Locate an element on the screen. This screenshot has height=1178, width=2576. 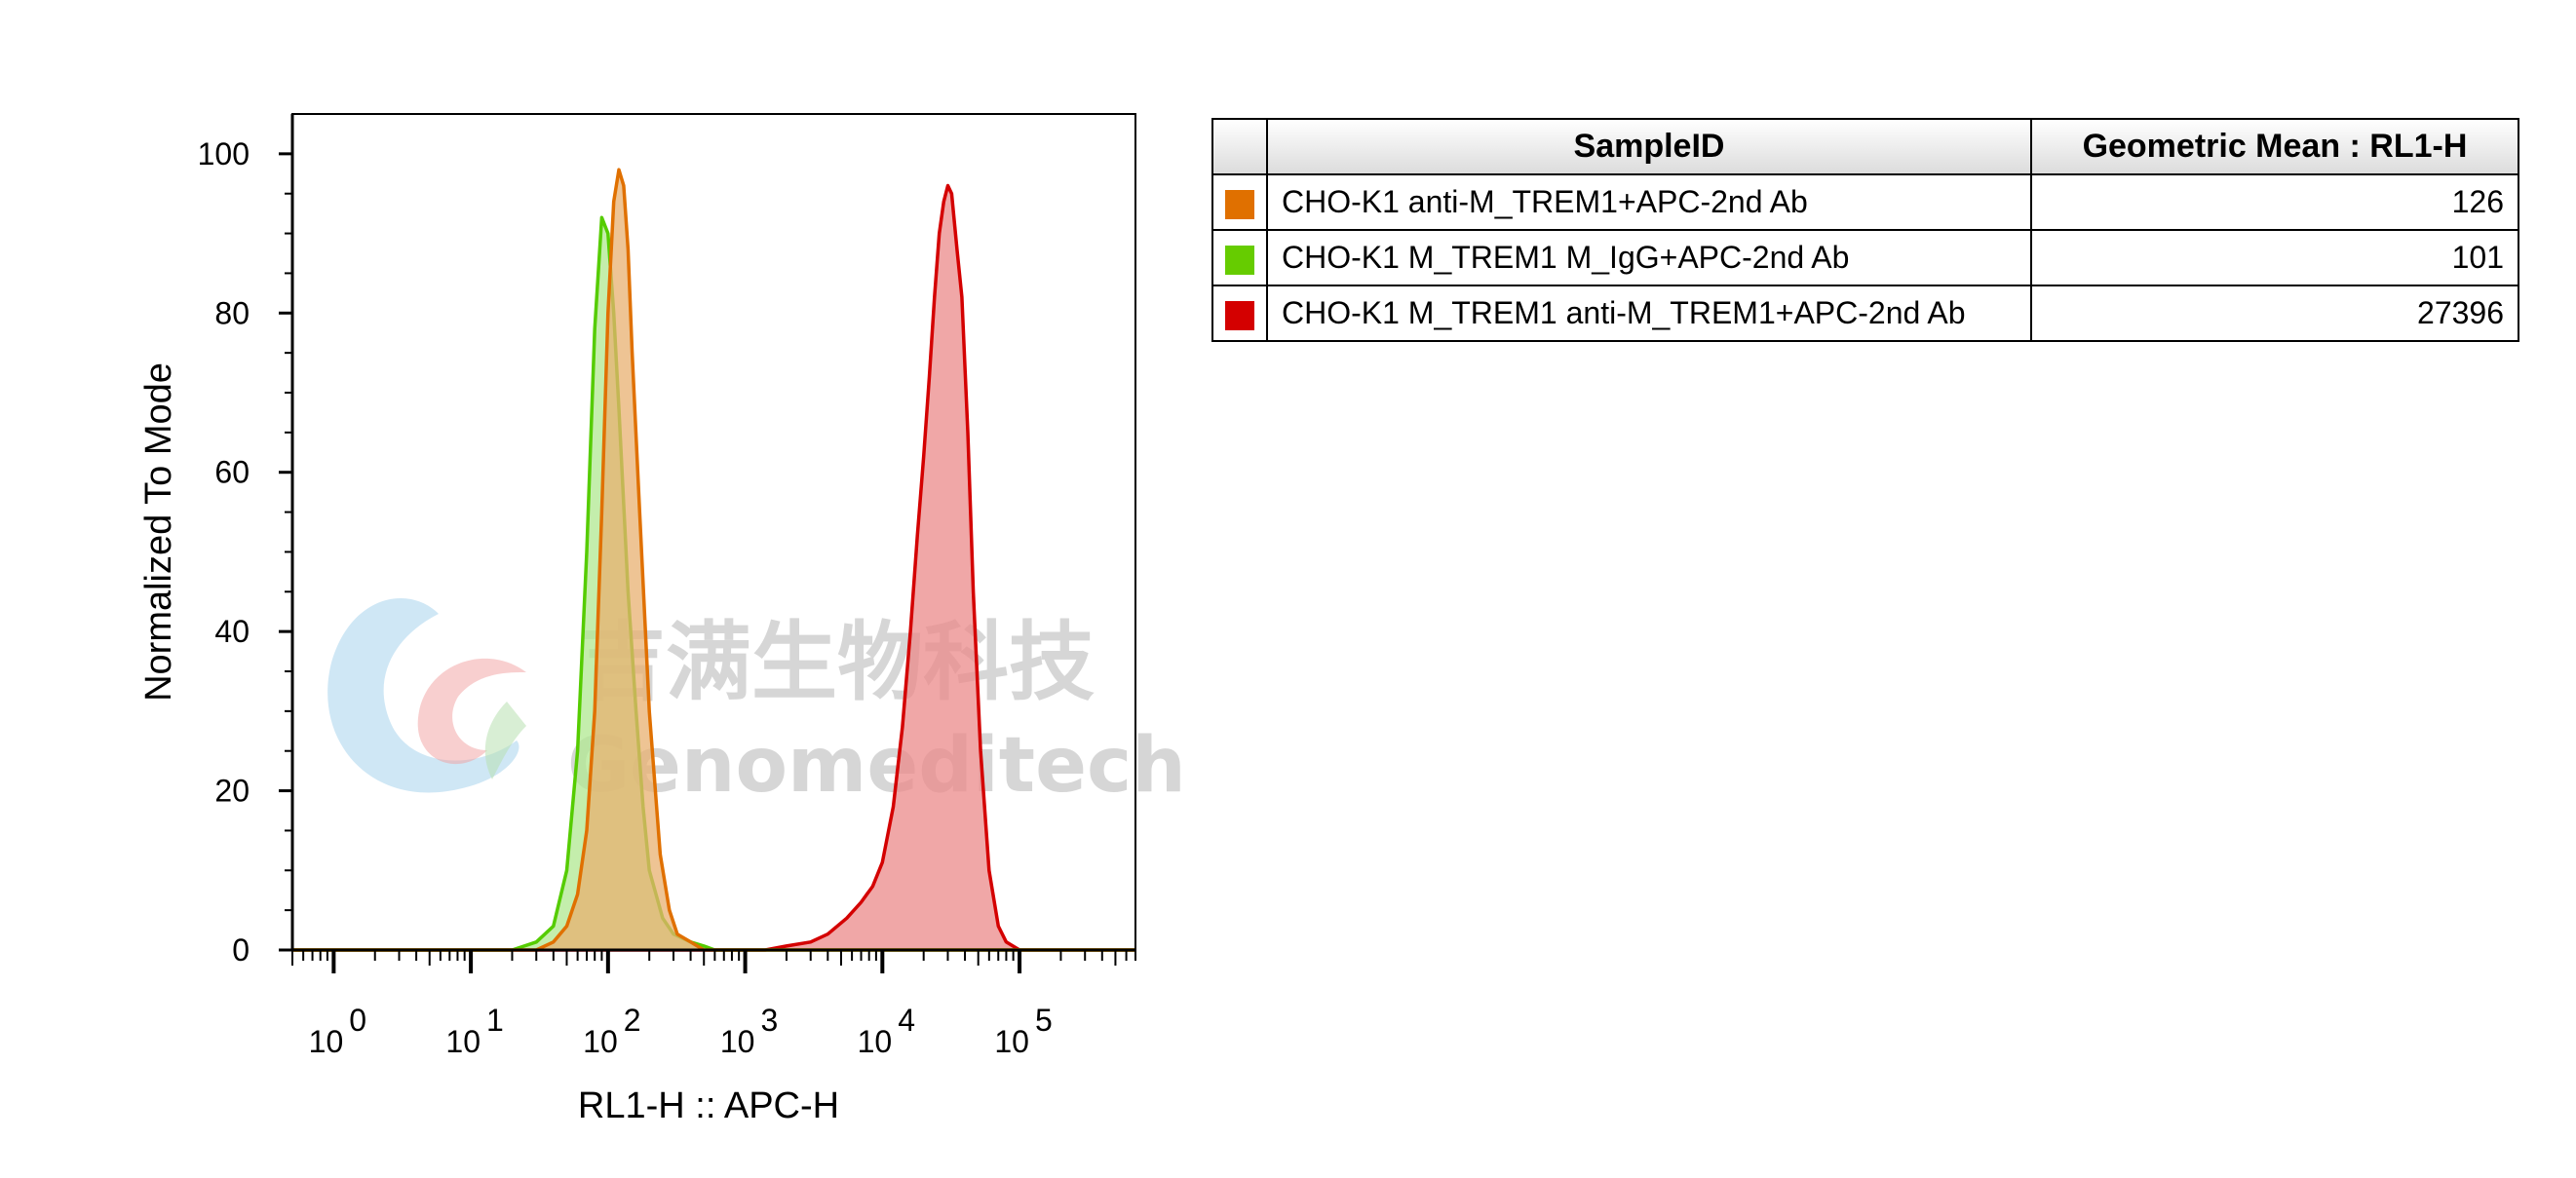
y-tick-label: 0 is located at coordinates (241, 950).